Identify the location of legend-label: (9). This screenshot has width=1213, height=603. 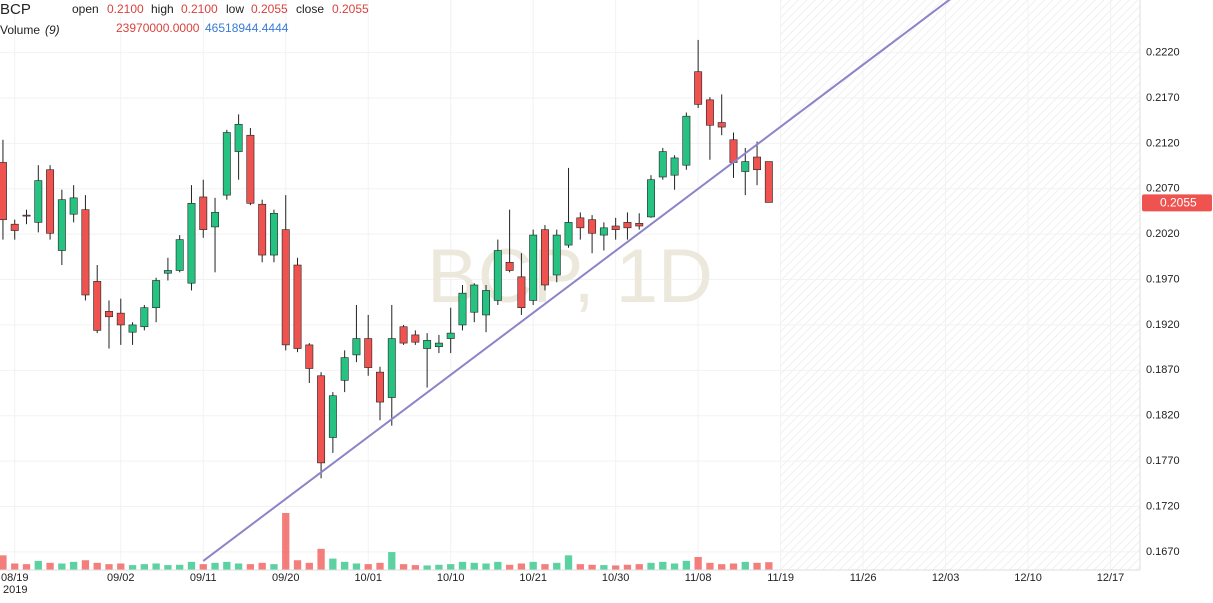
(52, 30).